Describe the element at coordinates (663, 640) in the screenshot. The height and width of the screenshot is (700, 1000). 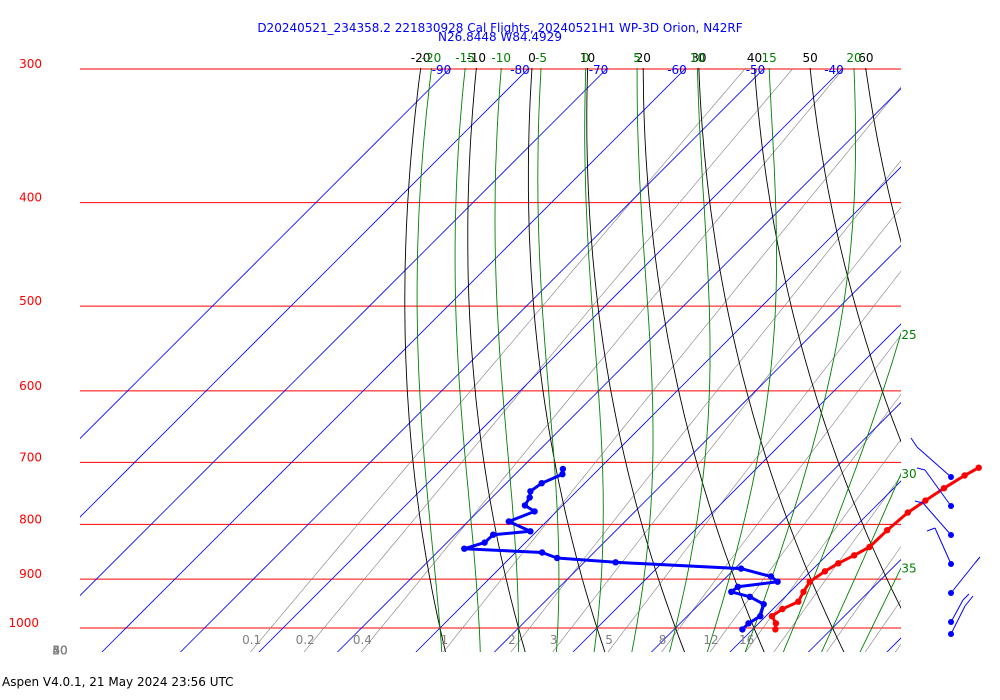
I see `mixing-ratio-label: 8` at that location.